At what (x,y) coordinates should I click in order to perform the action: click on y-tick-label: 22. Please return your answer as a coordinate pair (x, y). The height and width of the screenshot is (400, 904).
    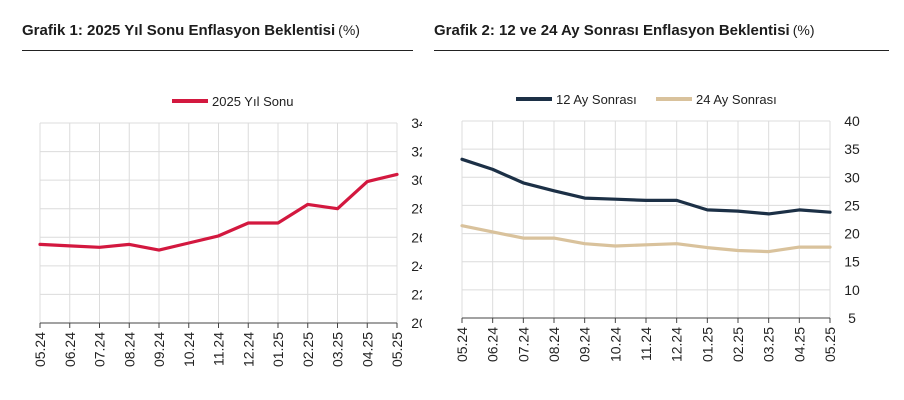
    Looking at the image, I should click on (416, 294).